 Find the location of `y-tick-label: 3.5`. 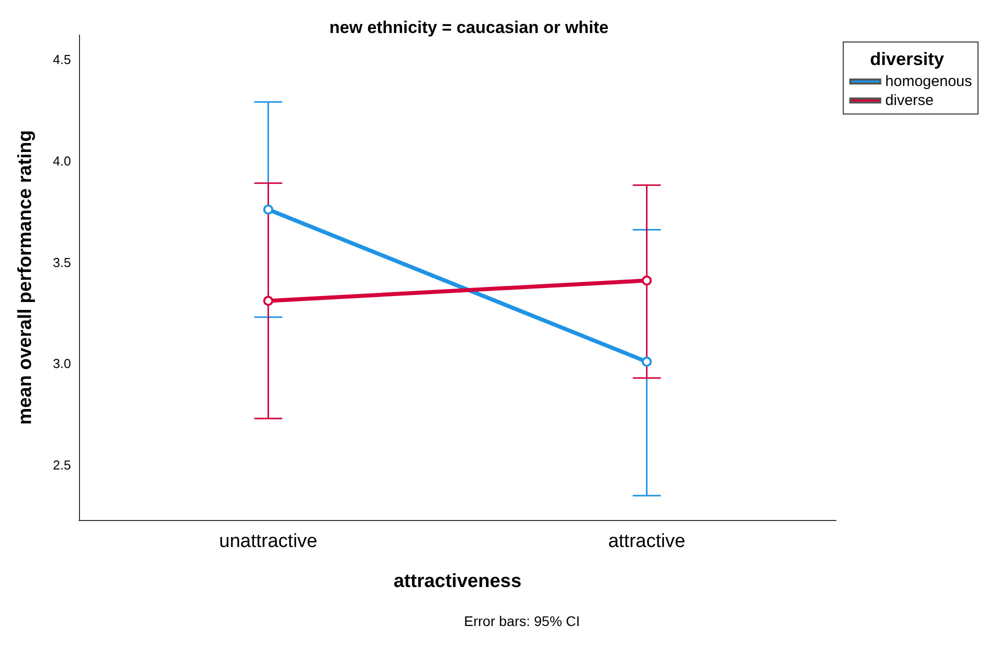

y-tick-label: 3.5 is located at coordinates (61, 262).